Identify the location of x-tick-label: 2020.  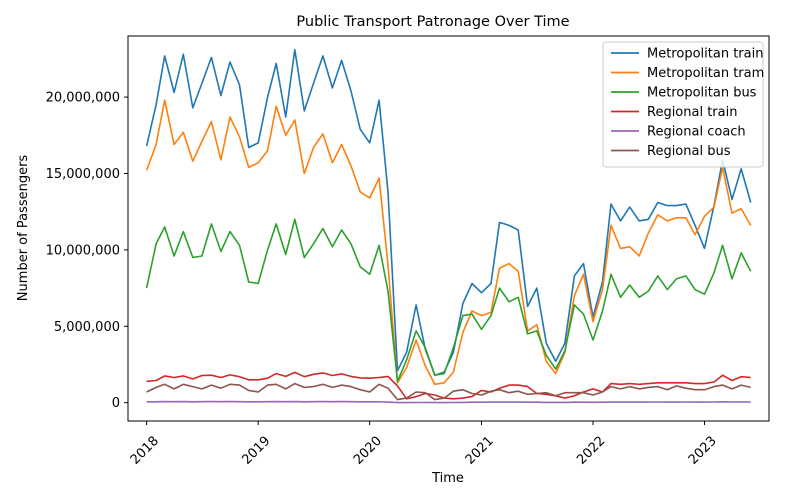
(368, 451).